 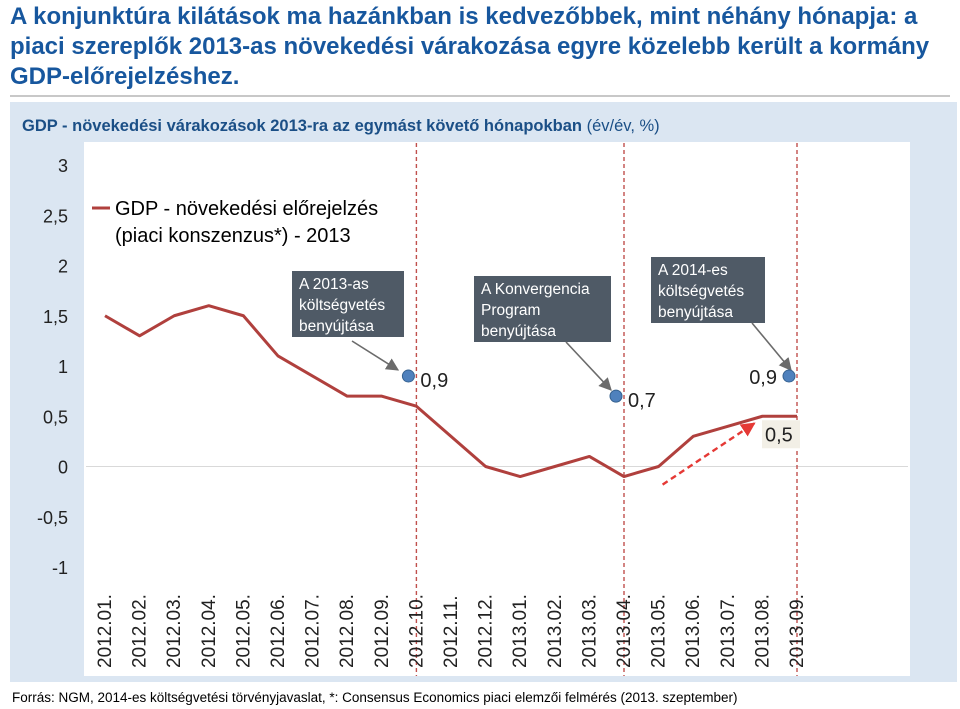 I want to click on forecast-value-label: 0,7, so click(x=642, y=401).